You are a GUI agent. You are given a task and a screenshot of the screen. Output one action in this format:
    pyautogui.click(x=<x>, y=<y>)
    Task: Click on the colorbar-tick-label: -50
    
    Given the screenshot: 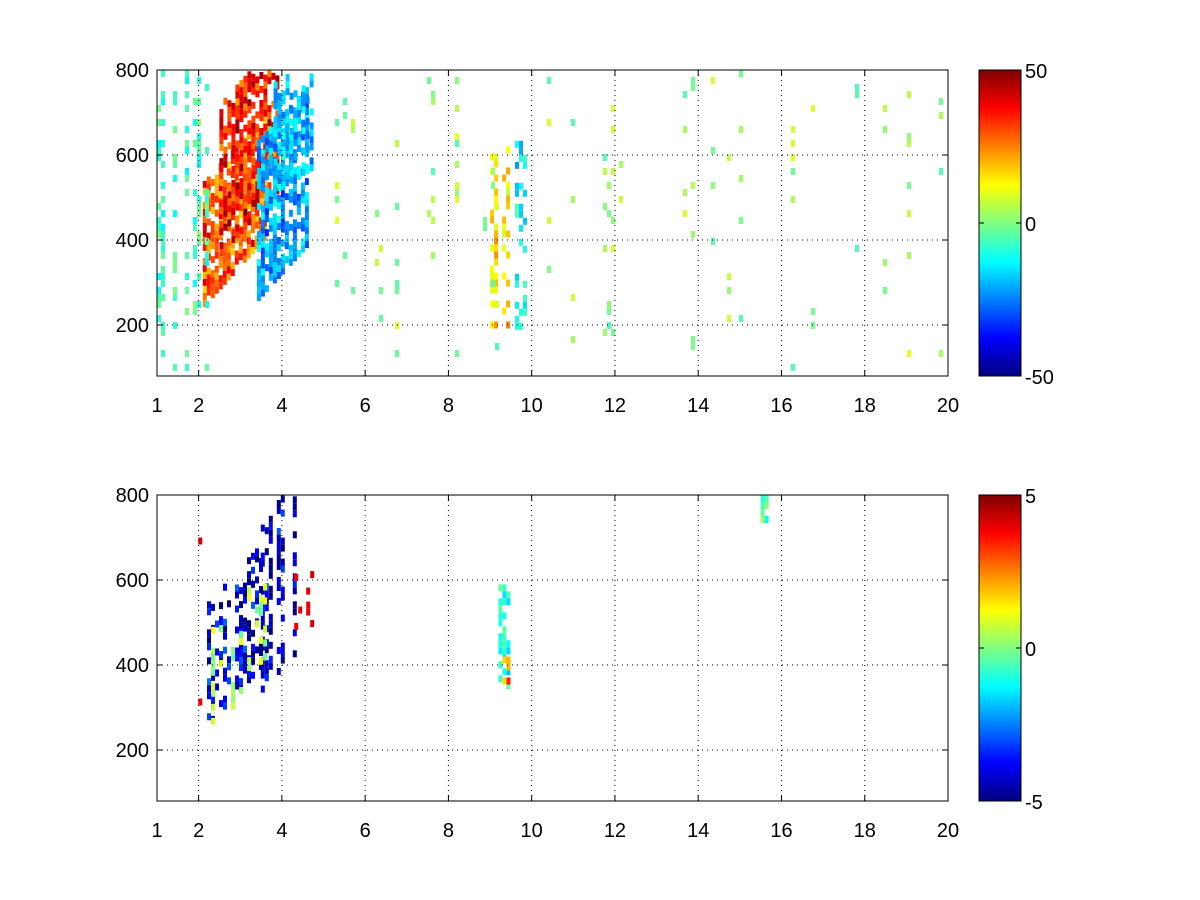 What is the action you would take?
    pyautogui.click(x=1039, y=378)
    